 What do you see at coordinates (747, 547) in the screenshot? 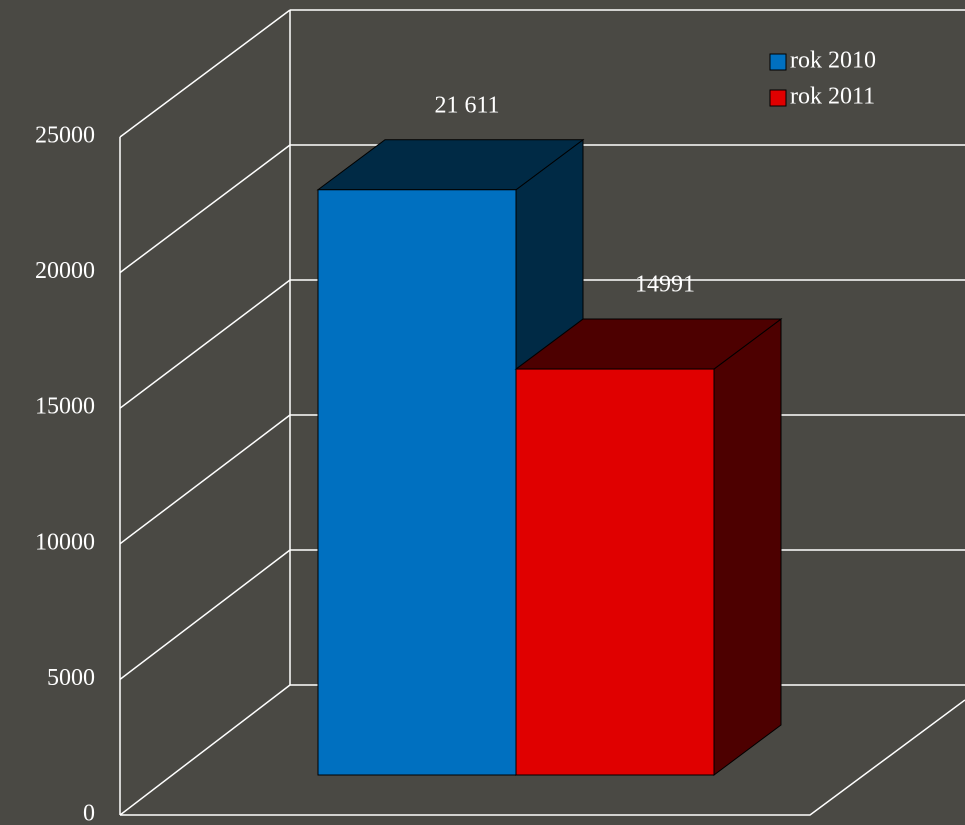
I see `bar-side` at bounding box center [747, 547].